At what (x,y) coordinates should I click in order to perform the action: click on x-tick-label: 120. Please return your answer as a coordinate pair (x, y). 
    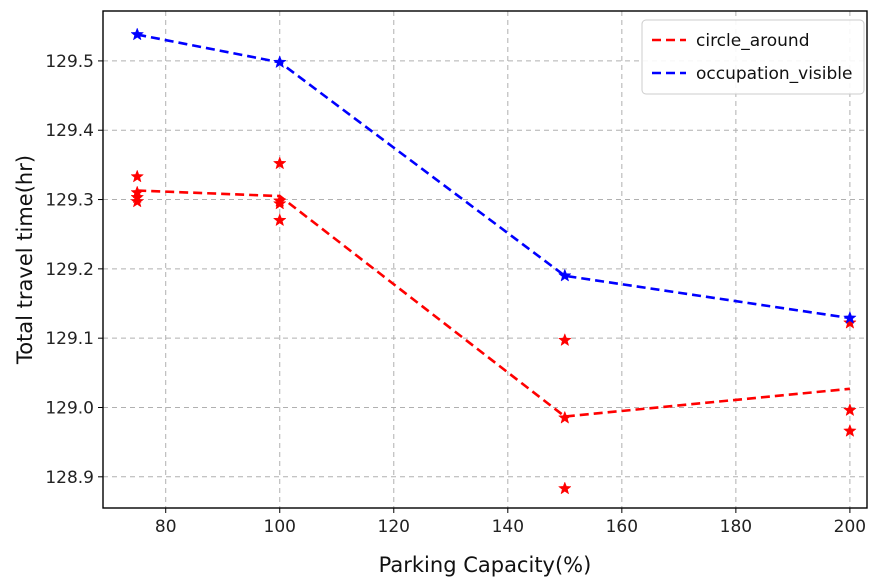
    Looking at the image, I should click on (394, 527).